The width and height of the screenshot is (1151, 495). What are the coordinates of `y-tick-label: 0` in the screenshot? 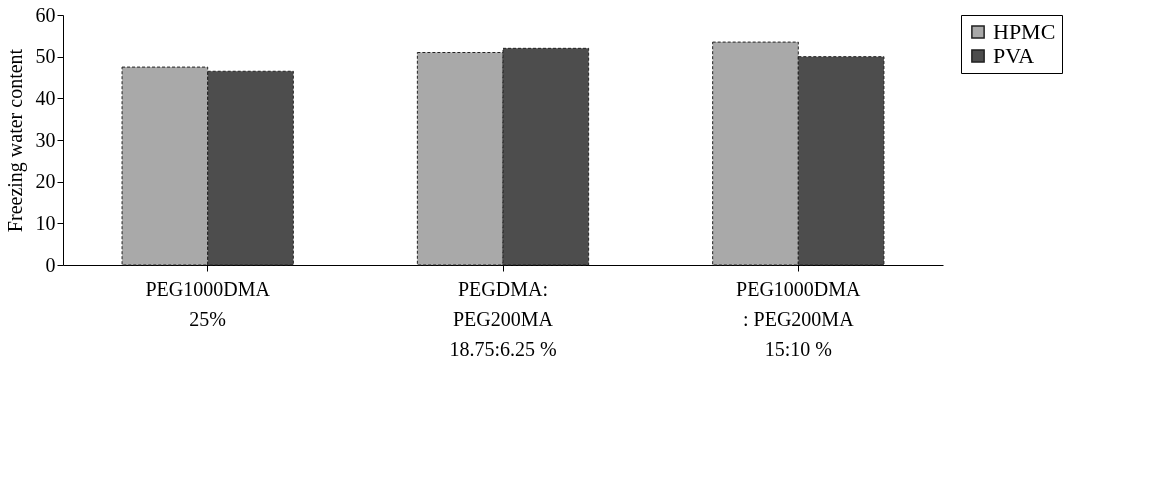 It's located at (50, 264).